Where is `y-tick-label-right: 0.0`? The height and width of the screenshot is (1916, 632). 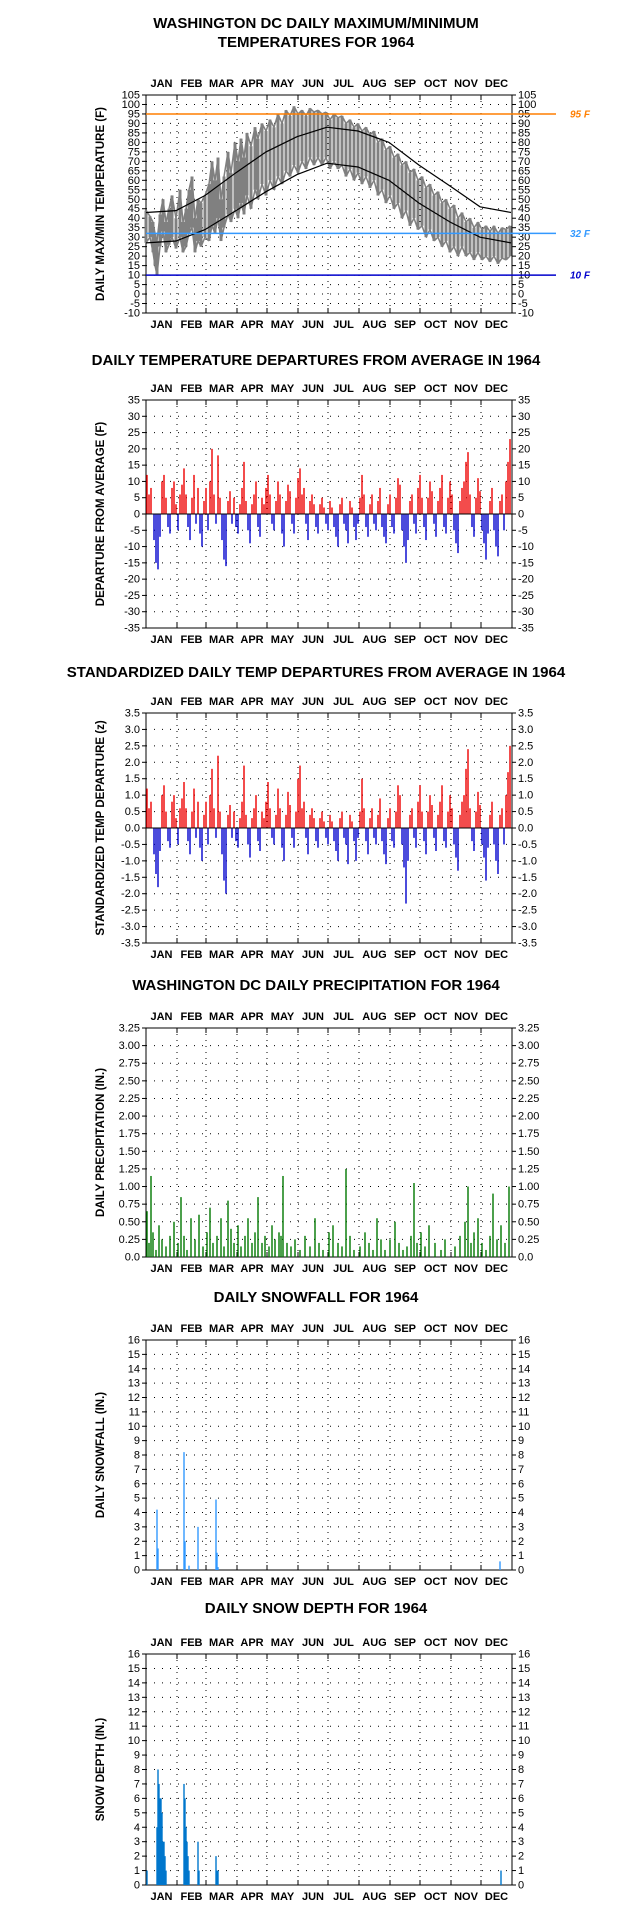 y-tick-label-right: 0.0 is located at coordinates (525, 829).